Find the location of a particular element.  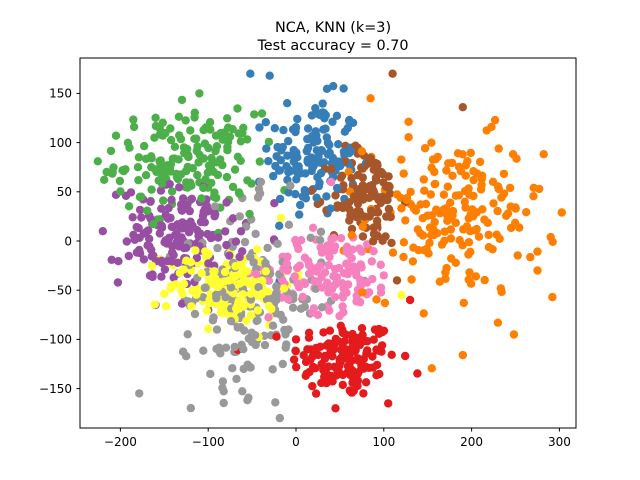

y-tick-label: −150 is located at coordinates (55, 389).